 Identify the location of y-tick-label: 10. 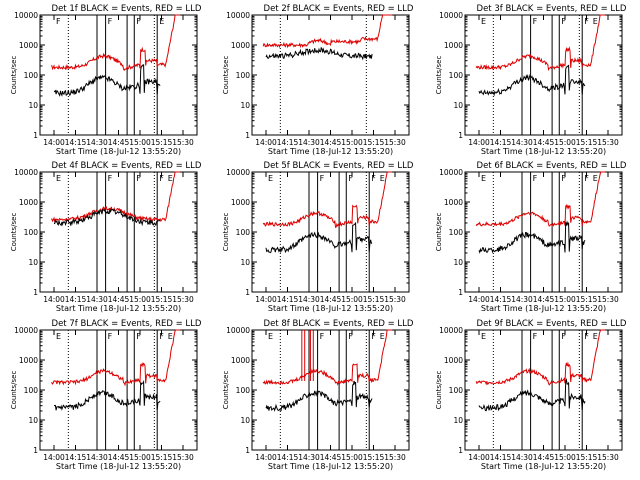
(33, 105).